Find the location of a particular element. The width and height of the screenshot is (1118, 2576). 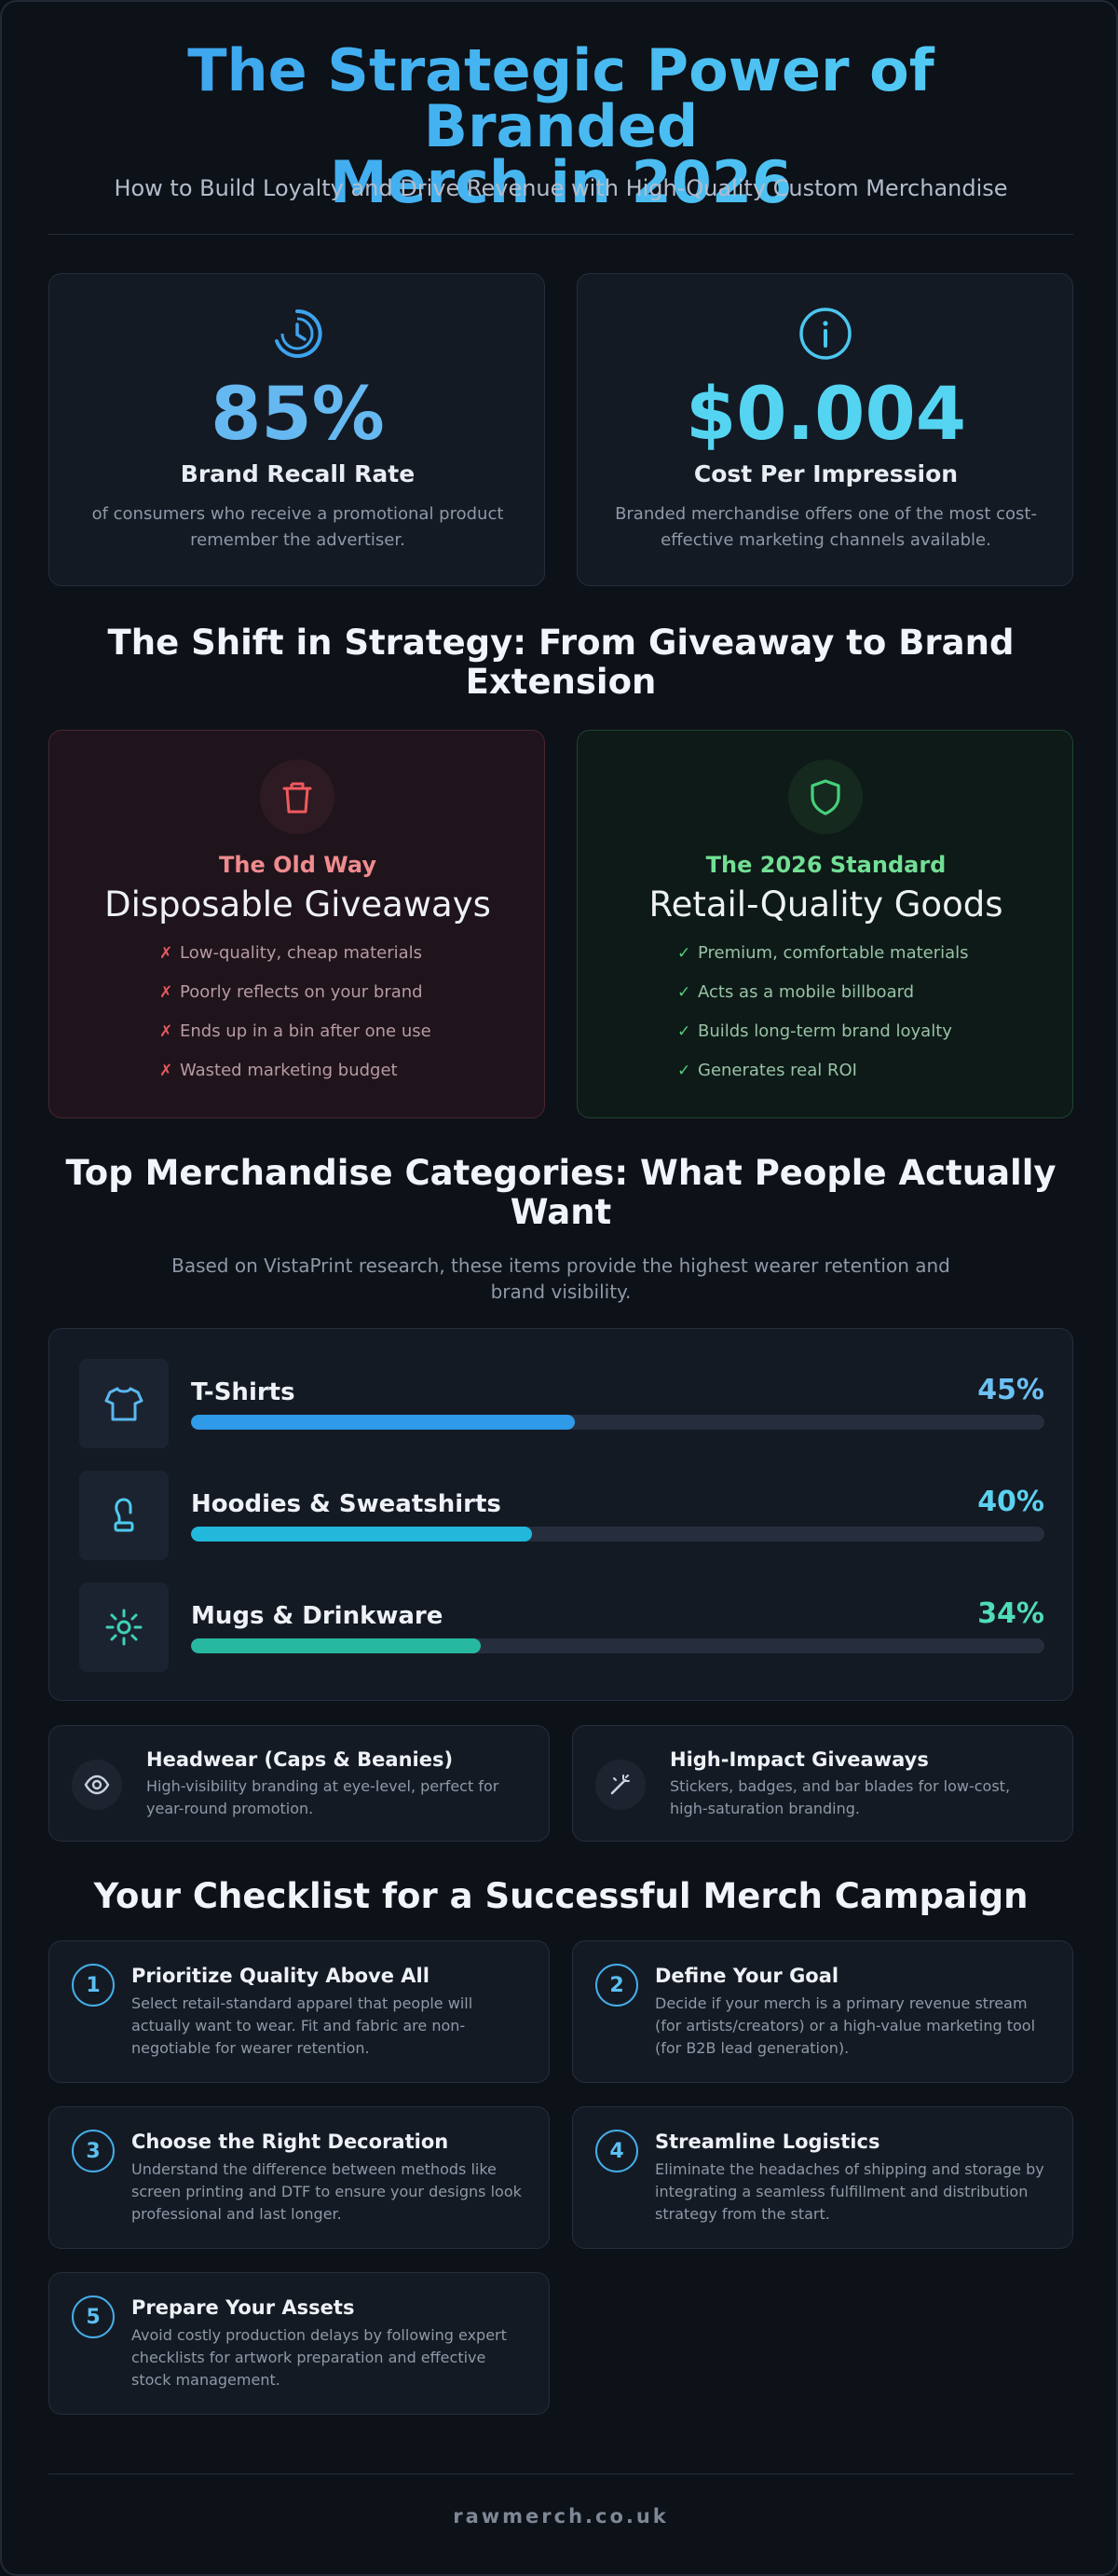

sun-icon is located at coordinates (124, 1627).